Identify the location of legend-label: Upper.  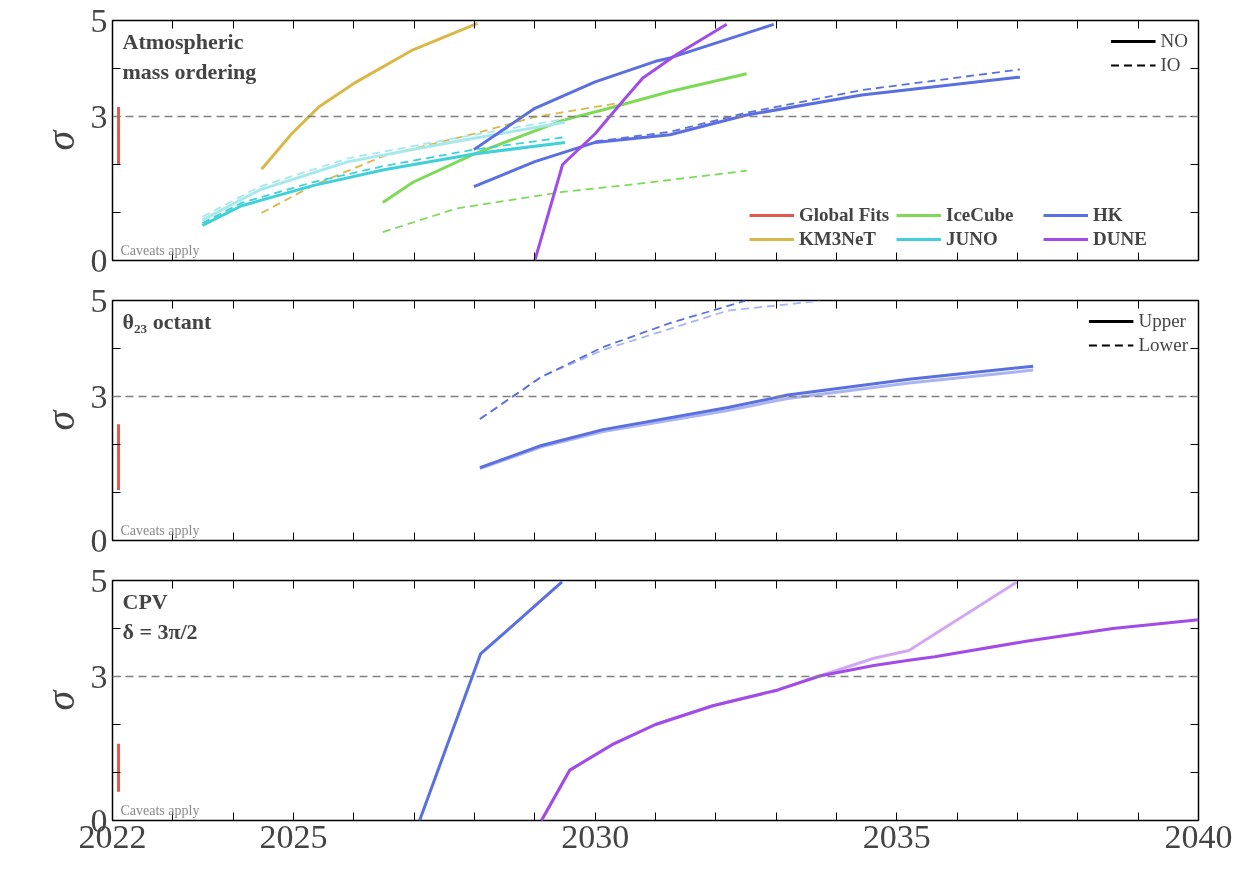
(1162, 321).